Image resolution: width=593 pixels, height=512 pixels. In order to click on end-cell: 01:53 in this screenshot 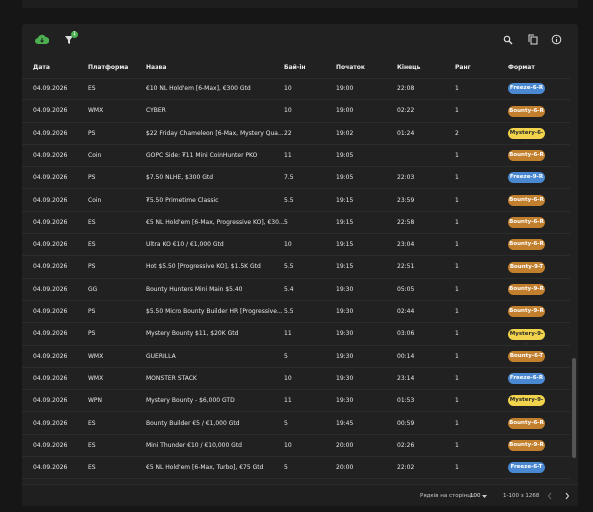, I will do `click(406, 401)`.